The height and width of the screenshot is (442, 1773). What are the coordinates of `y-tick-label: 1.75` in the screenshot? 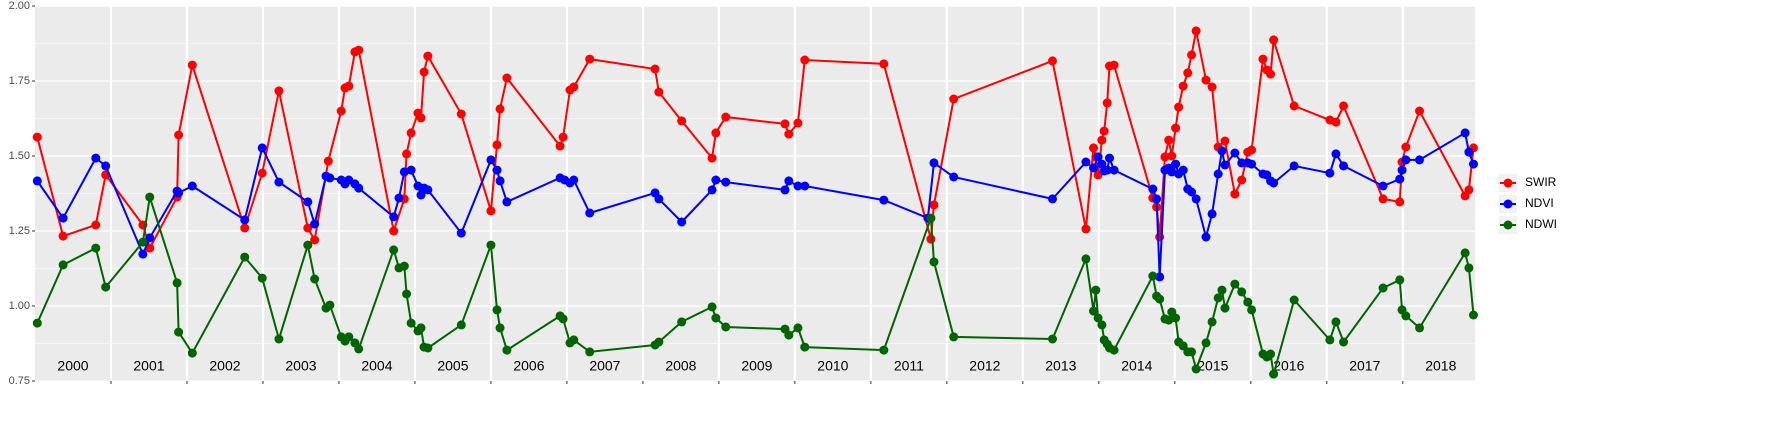 It's located at (19, 81).